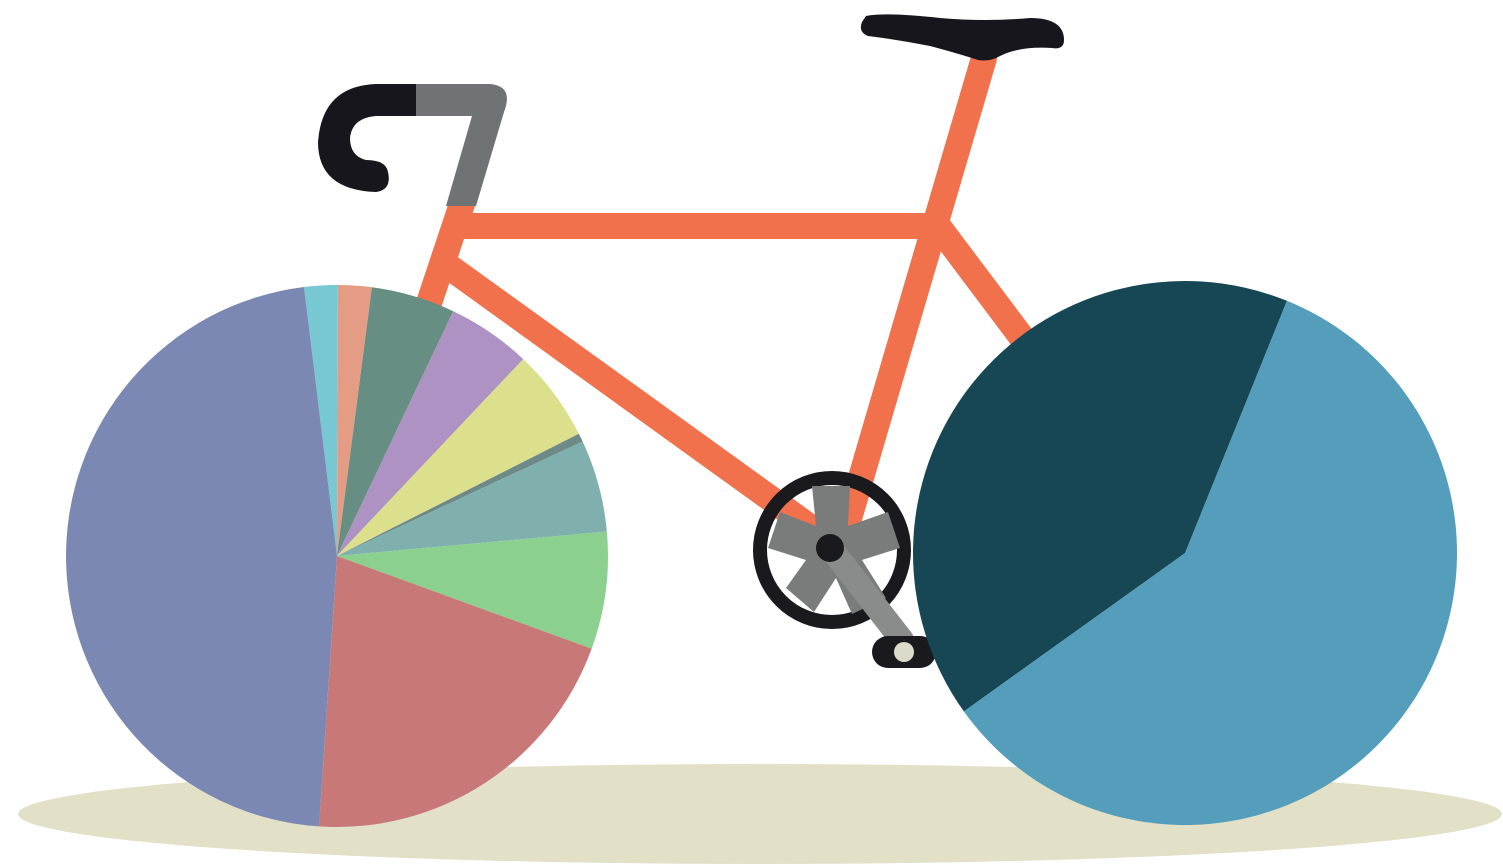  I want to click on chainring, so click(832, 550).